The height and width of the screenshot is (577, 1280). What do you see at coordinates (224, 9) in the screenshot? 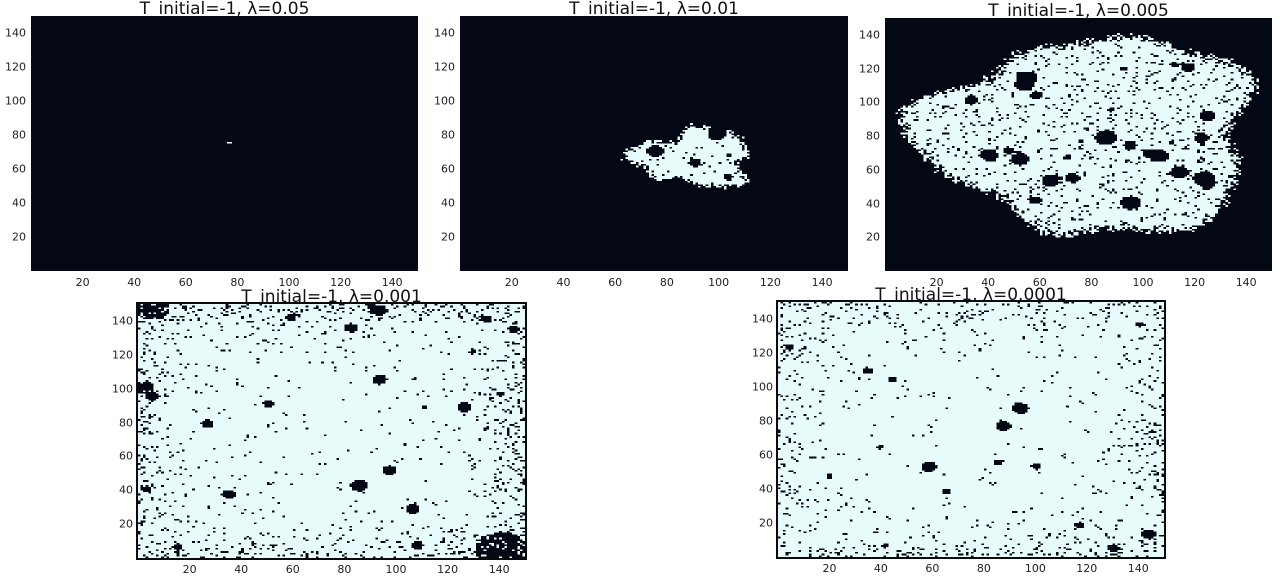
I see `panel-title: T_initial=-1, λ=0.05` at bounding box center [224, 9].